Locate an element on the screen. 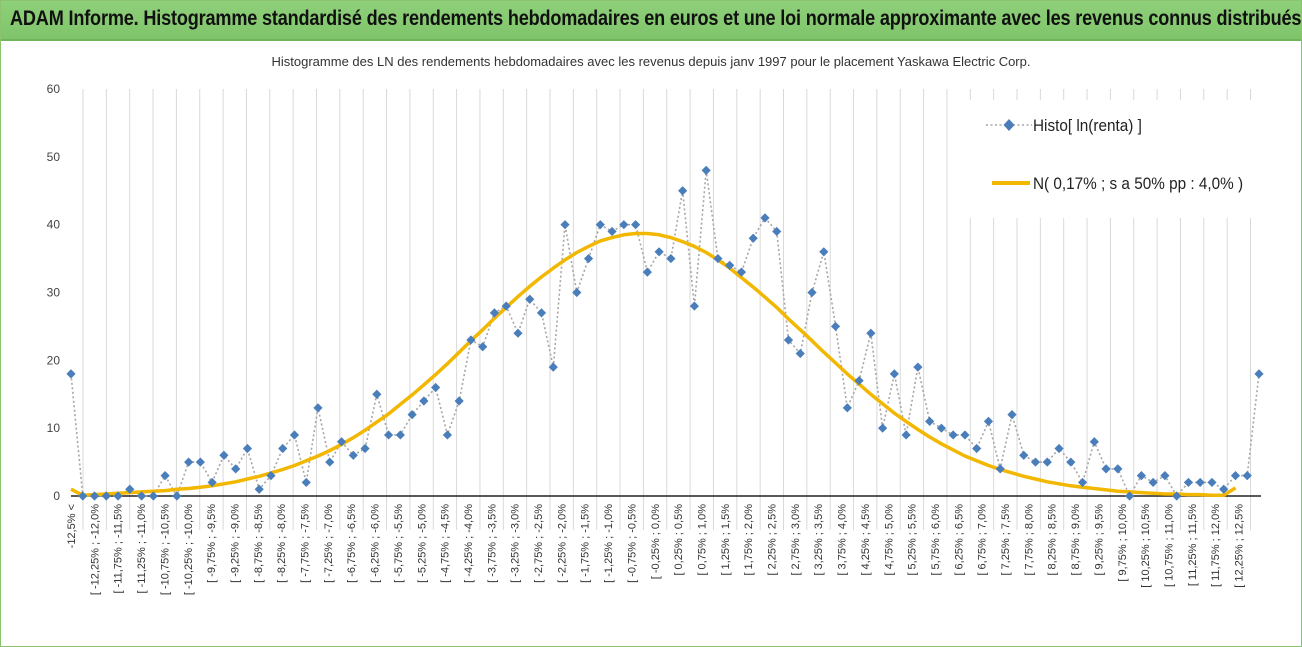  legend-label-normal: N( 0,17% ; s a 50% pp : 4,0% ) is located at coordinates (1138, 183).